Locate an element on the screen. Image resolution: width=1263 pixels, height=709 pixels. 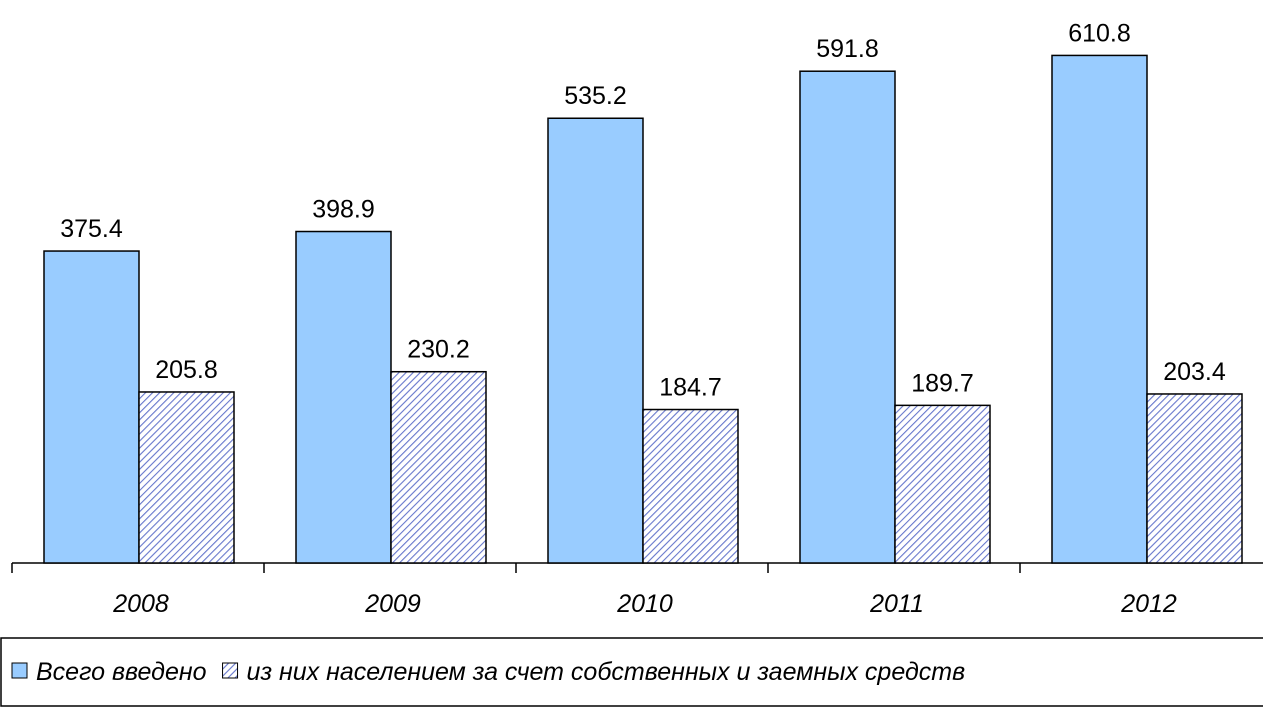
value-label: 610.8 is located at coordinates (1099, 33).